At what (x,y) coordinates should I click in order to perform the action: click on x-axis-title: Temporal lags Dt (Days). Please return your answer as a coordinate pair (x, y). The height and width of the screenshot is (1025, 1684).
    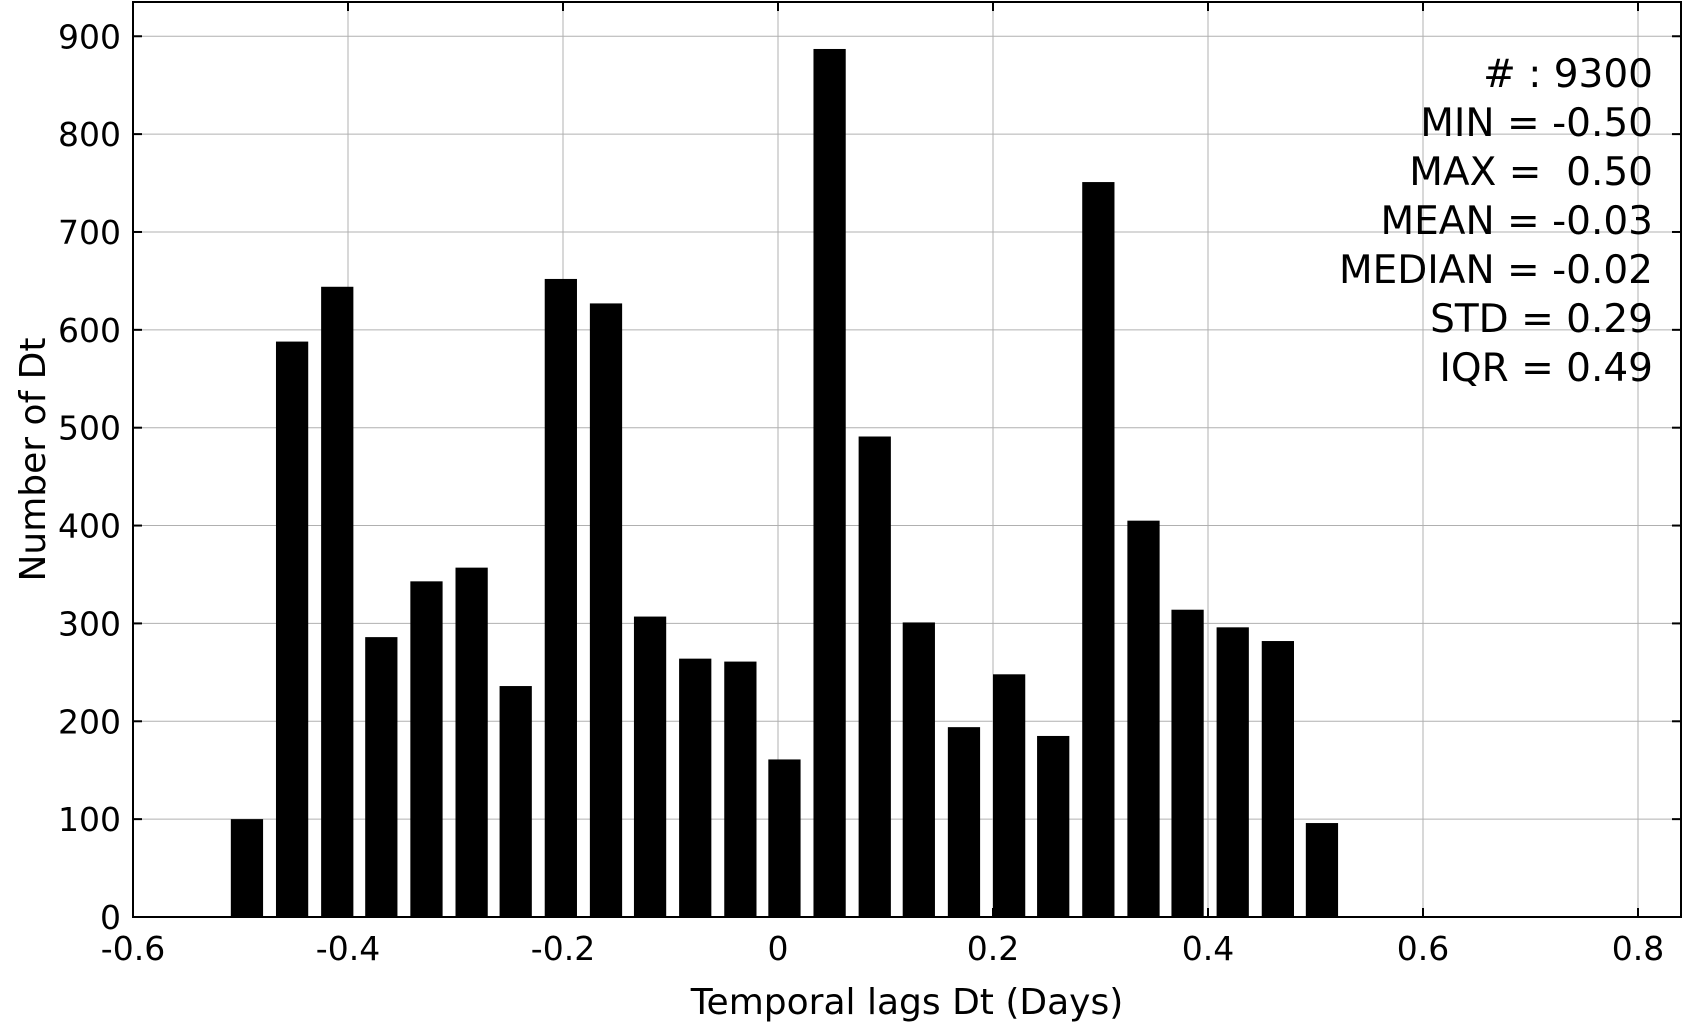
    Looking at the image, I should click on (907, 1002).